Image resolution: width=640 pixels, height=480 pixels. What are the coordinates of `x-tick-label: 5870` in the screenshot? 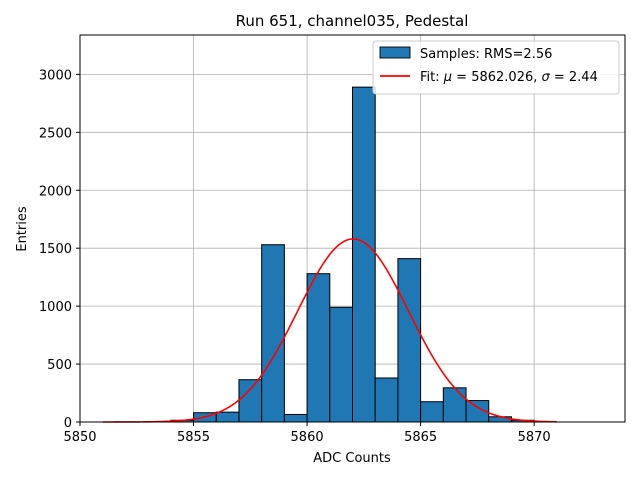 It's located at (534, 437).